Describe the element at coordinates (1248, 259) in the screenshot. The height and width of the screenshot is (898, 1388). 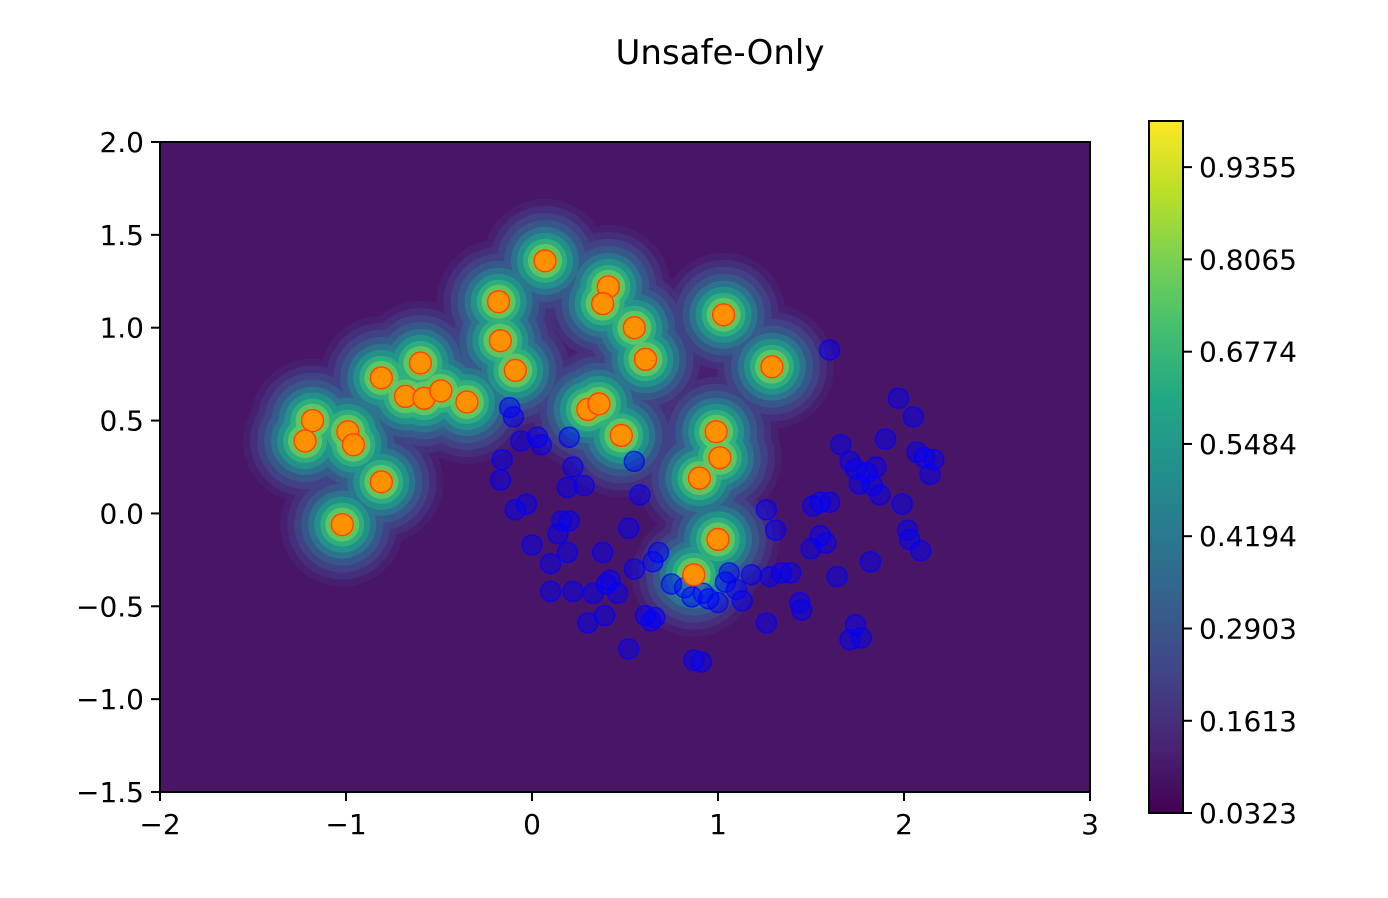
I see `colorbar-tick-label: 0.8065` at that location.